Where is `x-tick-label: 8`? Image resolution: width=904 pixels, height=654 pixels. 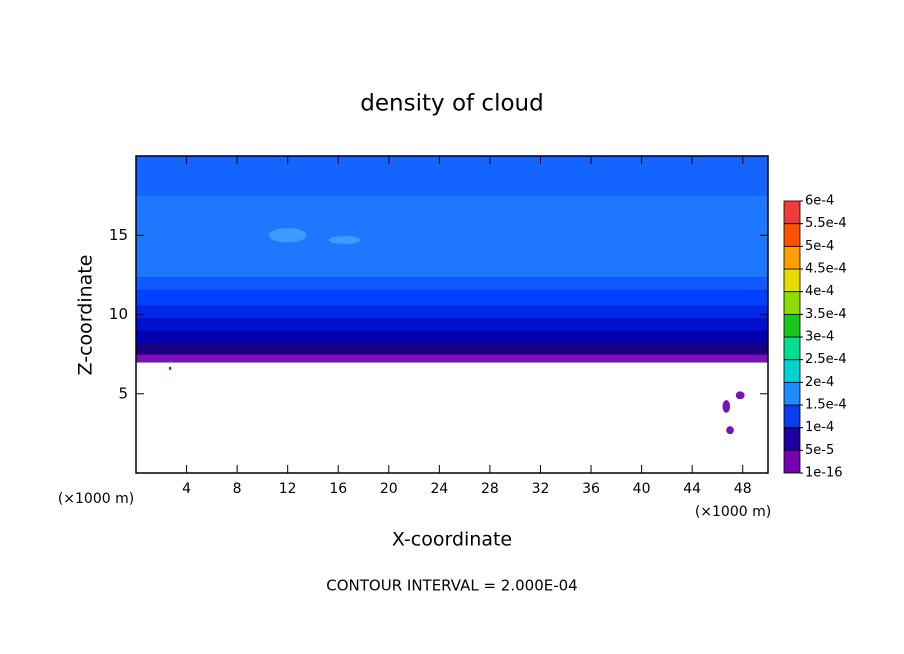
x-tick-label: 8 is located at coordinates (237, 489).